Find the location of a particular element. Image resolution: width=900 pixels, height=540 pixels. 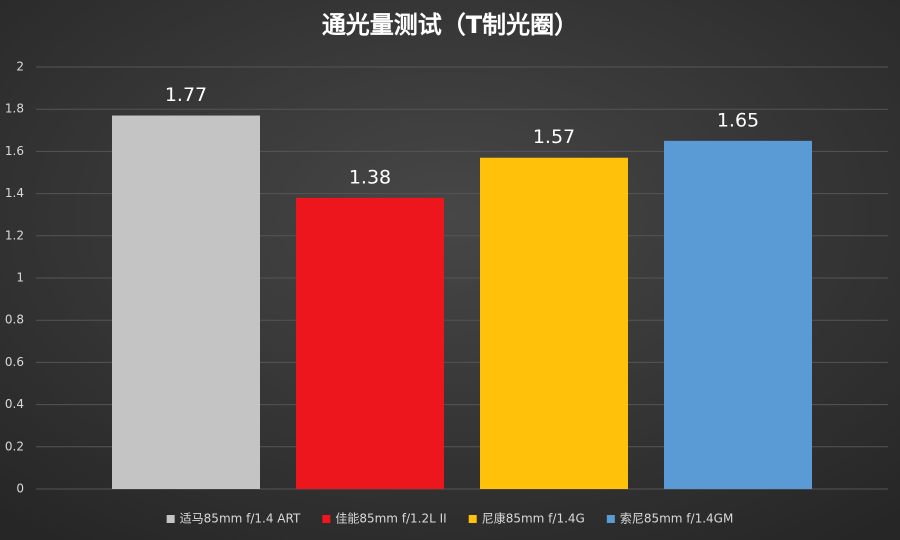

y-tick-label: 1.4 is located at coordinates (14, 193).